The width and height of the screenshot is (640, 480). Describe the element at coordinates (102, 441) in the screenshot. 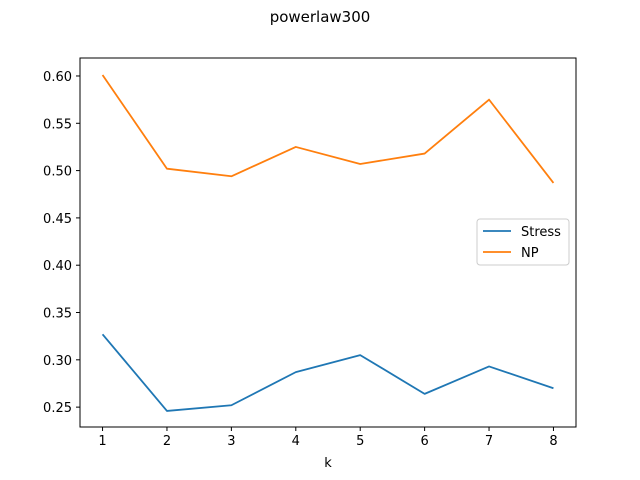

I see `x-tick-label: 1` at that location.